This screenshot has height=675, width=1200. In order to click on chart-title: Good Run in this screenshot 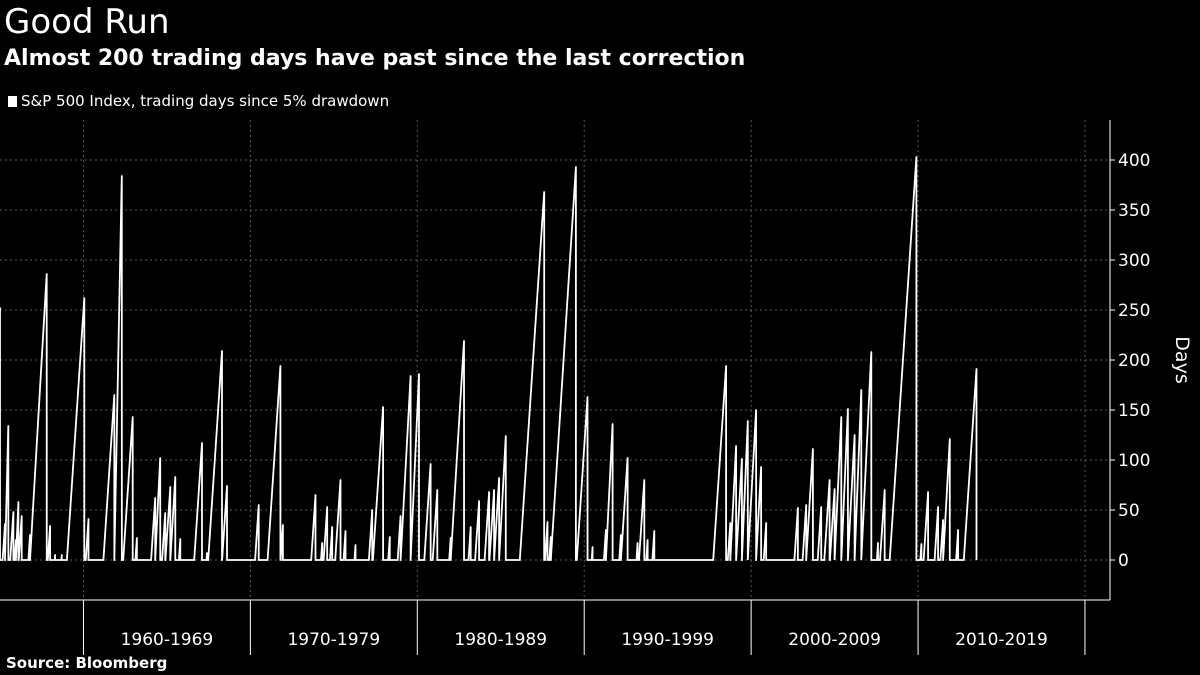, I will do `click(87, 22)`.